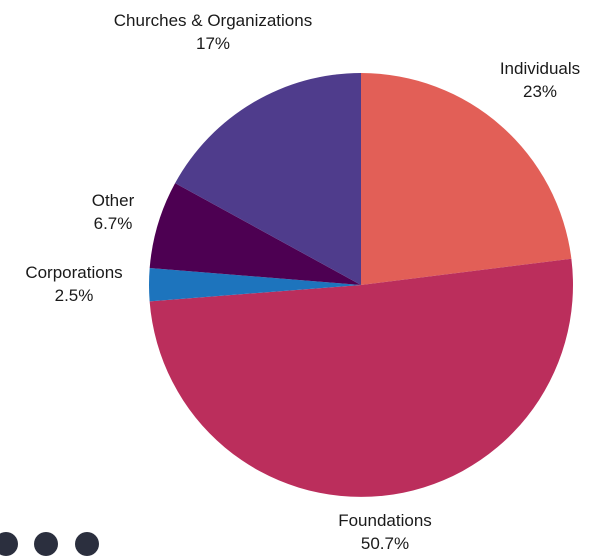 Image resolution: width=593 pixels, height=556 pixels. I want to click on slice-label-corporations-value: 2.5%, so click(74, 295).